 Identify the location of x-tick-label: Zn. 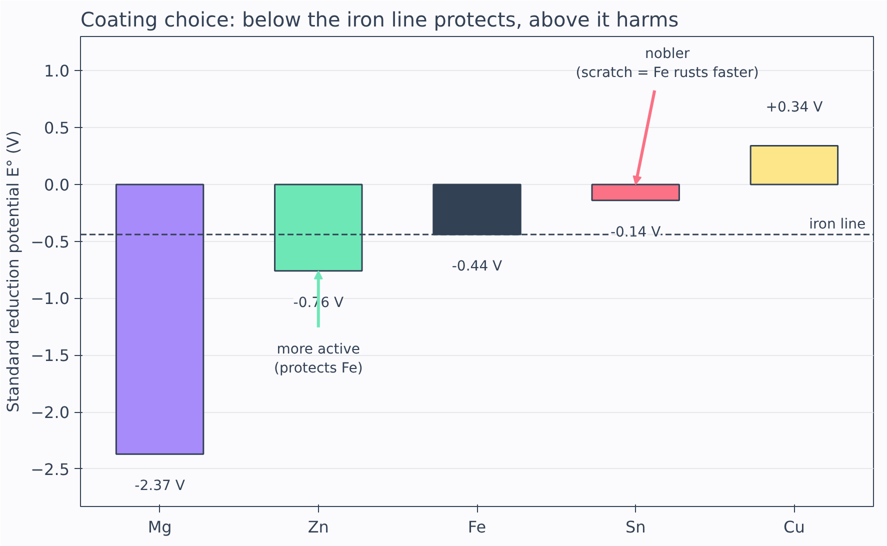
(318, 527).